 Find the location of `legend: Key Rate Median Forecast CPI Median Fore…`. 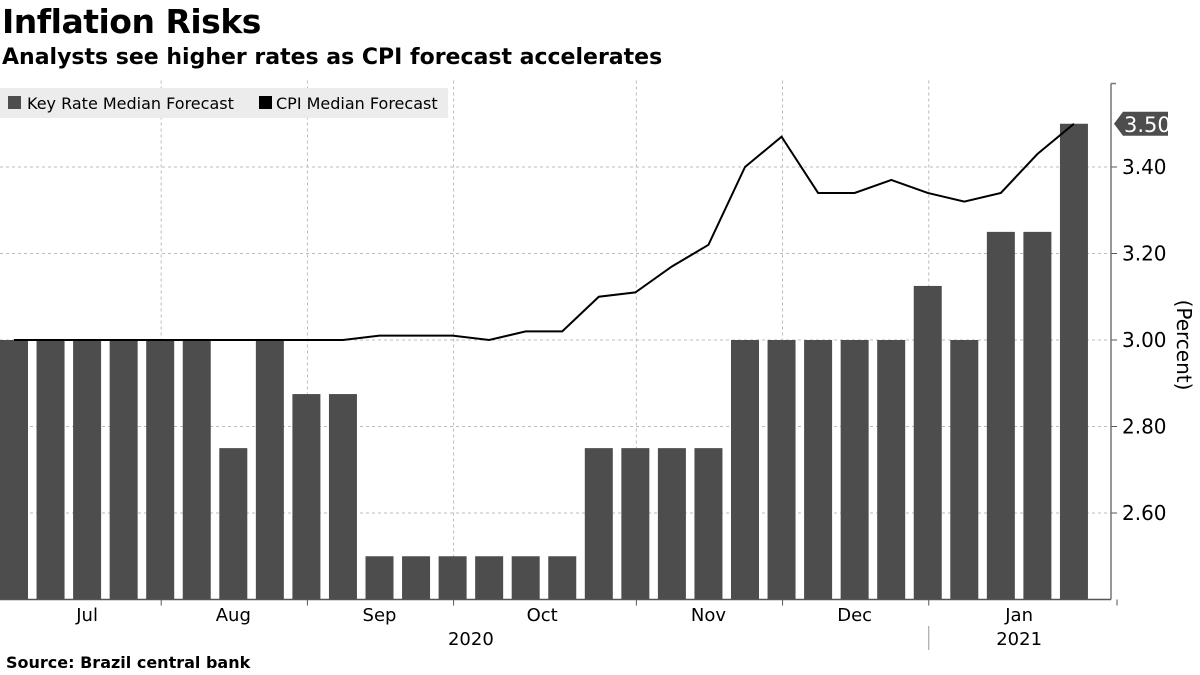

legend: Key Rate Median Forecast CPI Median Fore… is located at coordinates (224, 103).